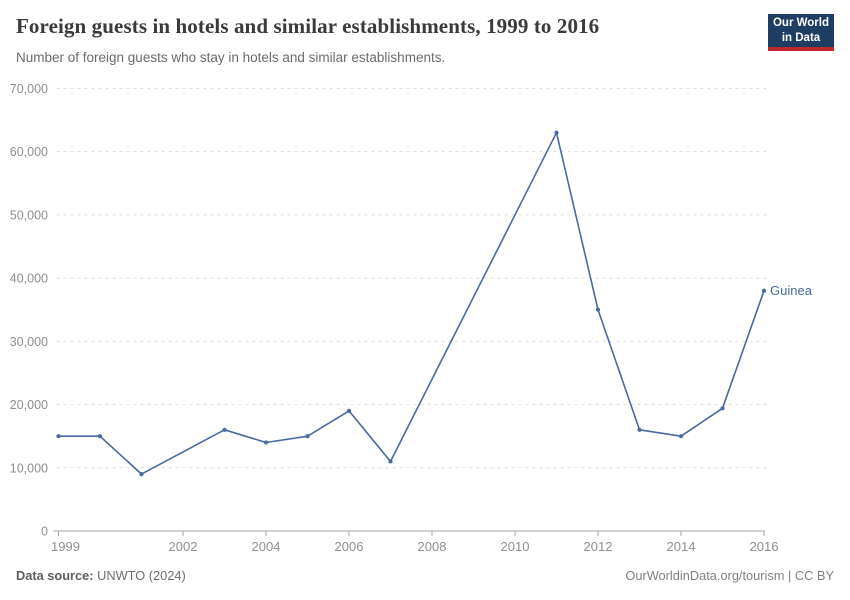  I want to click on data-point-guinea-1999, so click(58, 436).